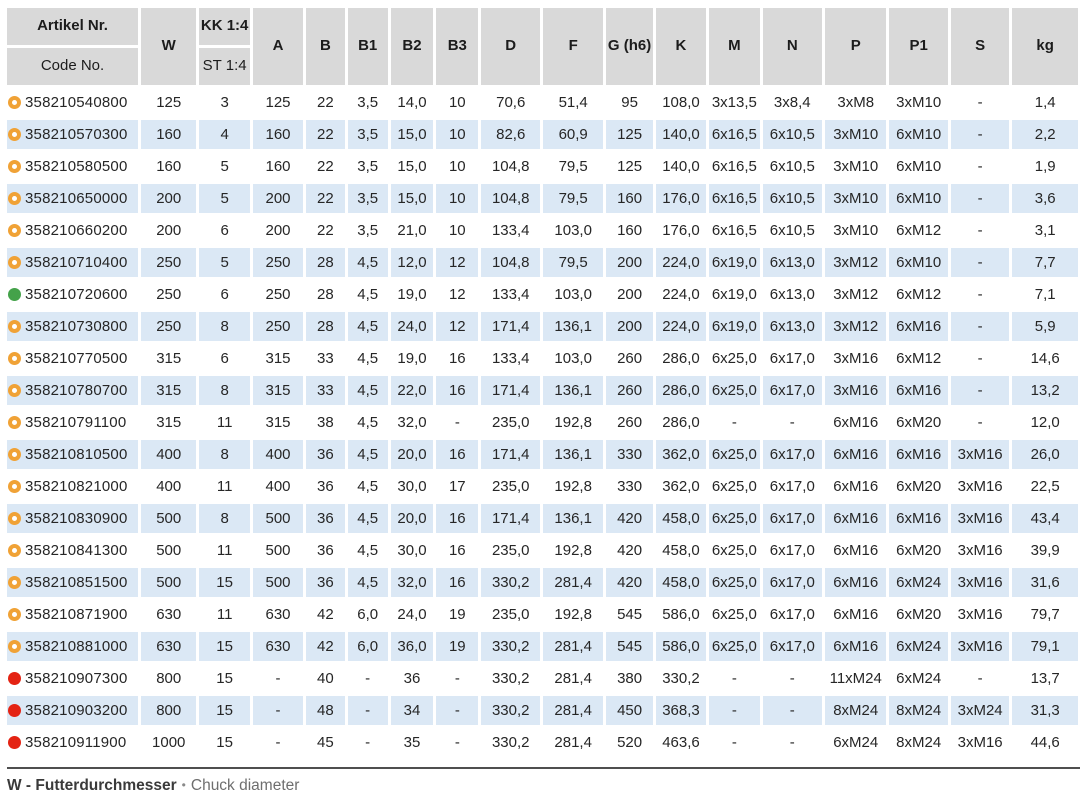 The width and height of the screenshot is (1087, 808). I want to click on value-cell: 16, so click(457, 518).